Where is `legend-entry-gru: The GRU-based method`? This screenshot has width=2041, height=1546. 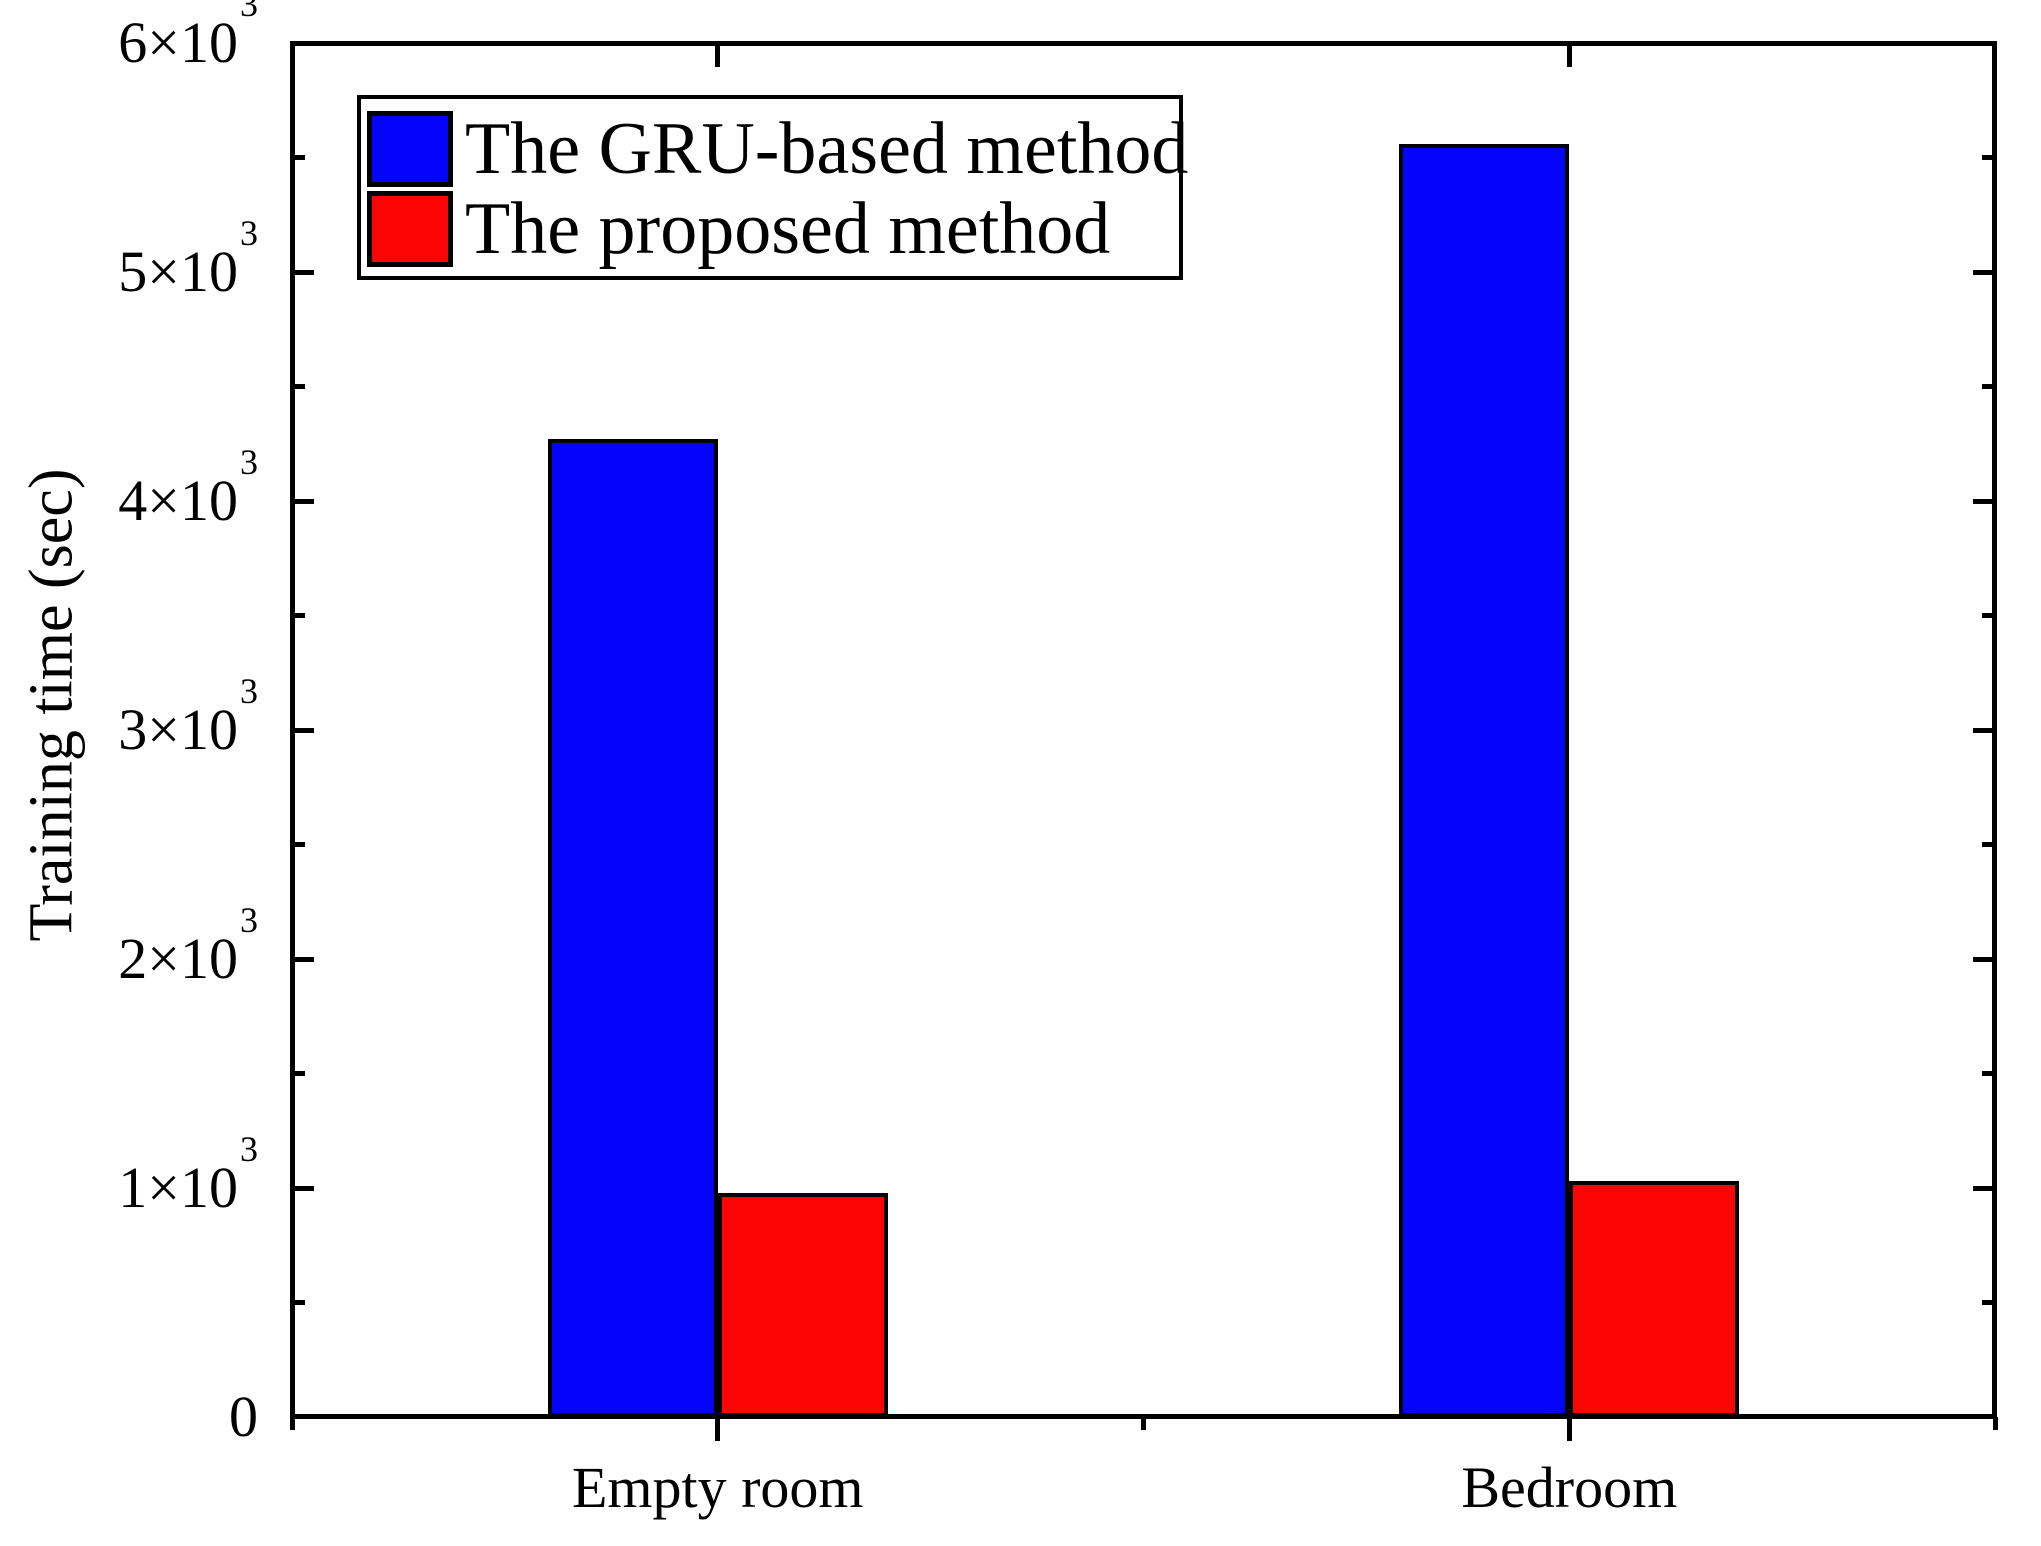 legend-entry-gru: The GRU-based method is located at coordinates (777, 149).